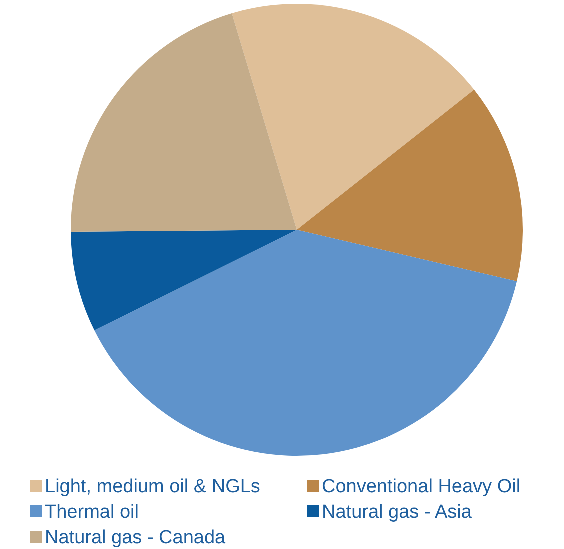 The image size is (564, 549). Describe the element at coordinates (421, 487) in the screenshot. I see `legend-label: Conventional Heavy Oil` at that location.